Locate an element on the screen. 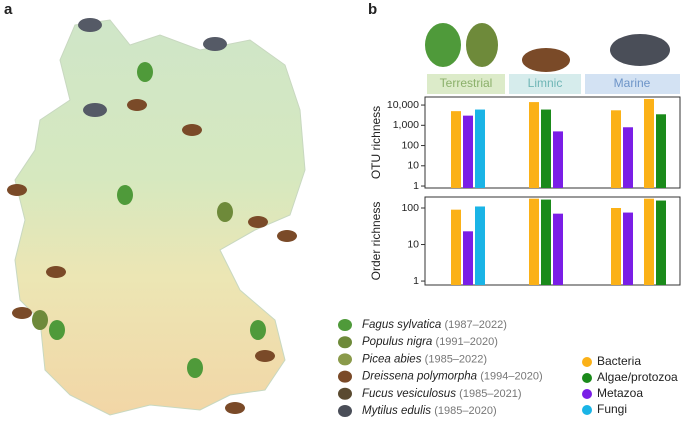  species-label: Mytilus edulis (1985–2020) is located at coordinates (429, 411).